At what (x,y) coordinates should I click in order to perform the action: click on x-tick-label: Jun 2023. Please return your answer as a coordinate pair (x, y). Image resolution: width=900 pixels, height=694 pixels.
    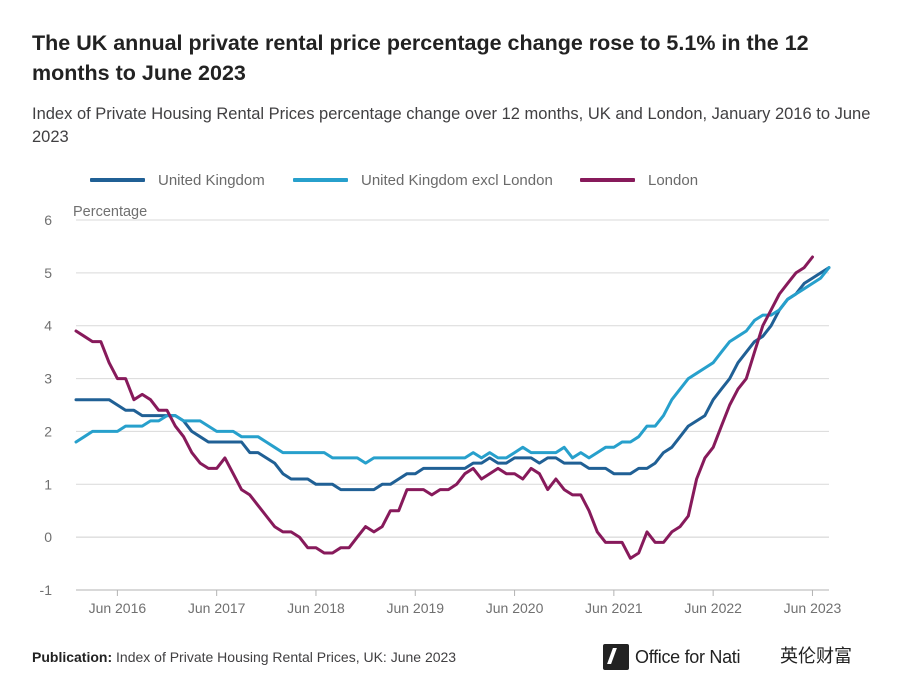
    Looking at the image, I should click on (813, 608).